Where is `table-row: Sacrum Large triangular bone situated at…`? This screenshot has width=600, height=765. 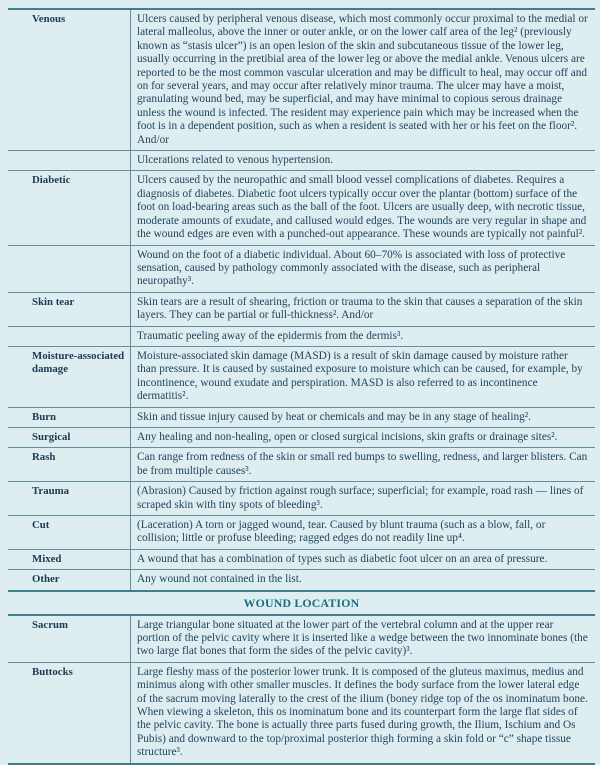 table-row: Sacrum Large triangular bone situated at… is located at coordinates (301, 638).